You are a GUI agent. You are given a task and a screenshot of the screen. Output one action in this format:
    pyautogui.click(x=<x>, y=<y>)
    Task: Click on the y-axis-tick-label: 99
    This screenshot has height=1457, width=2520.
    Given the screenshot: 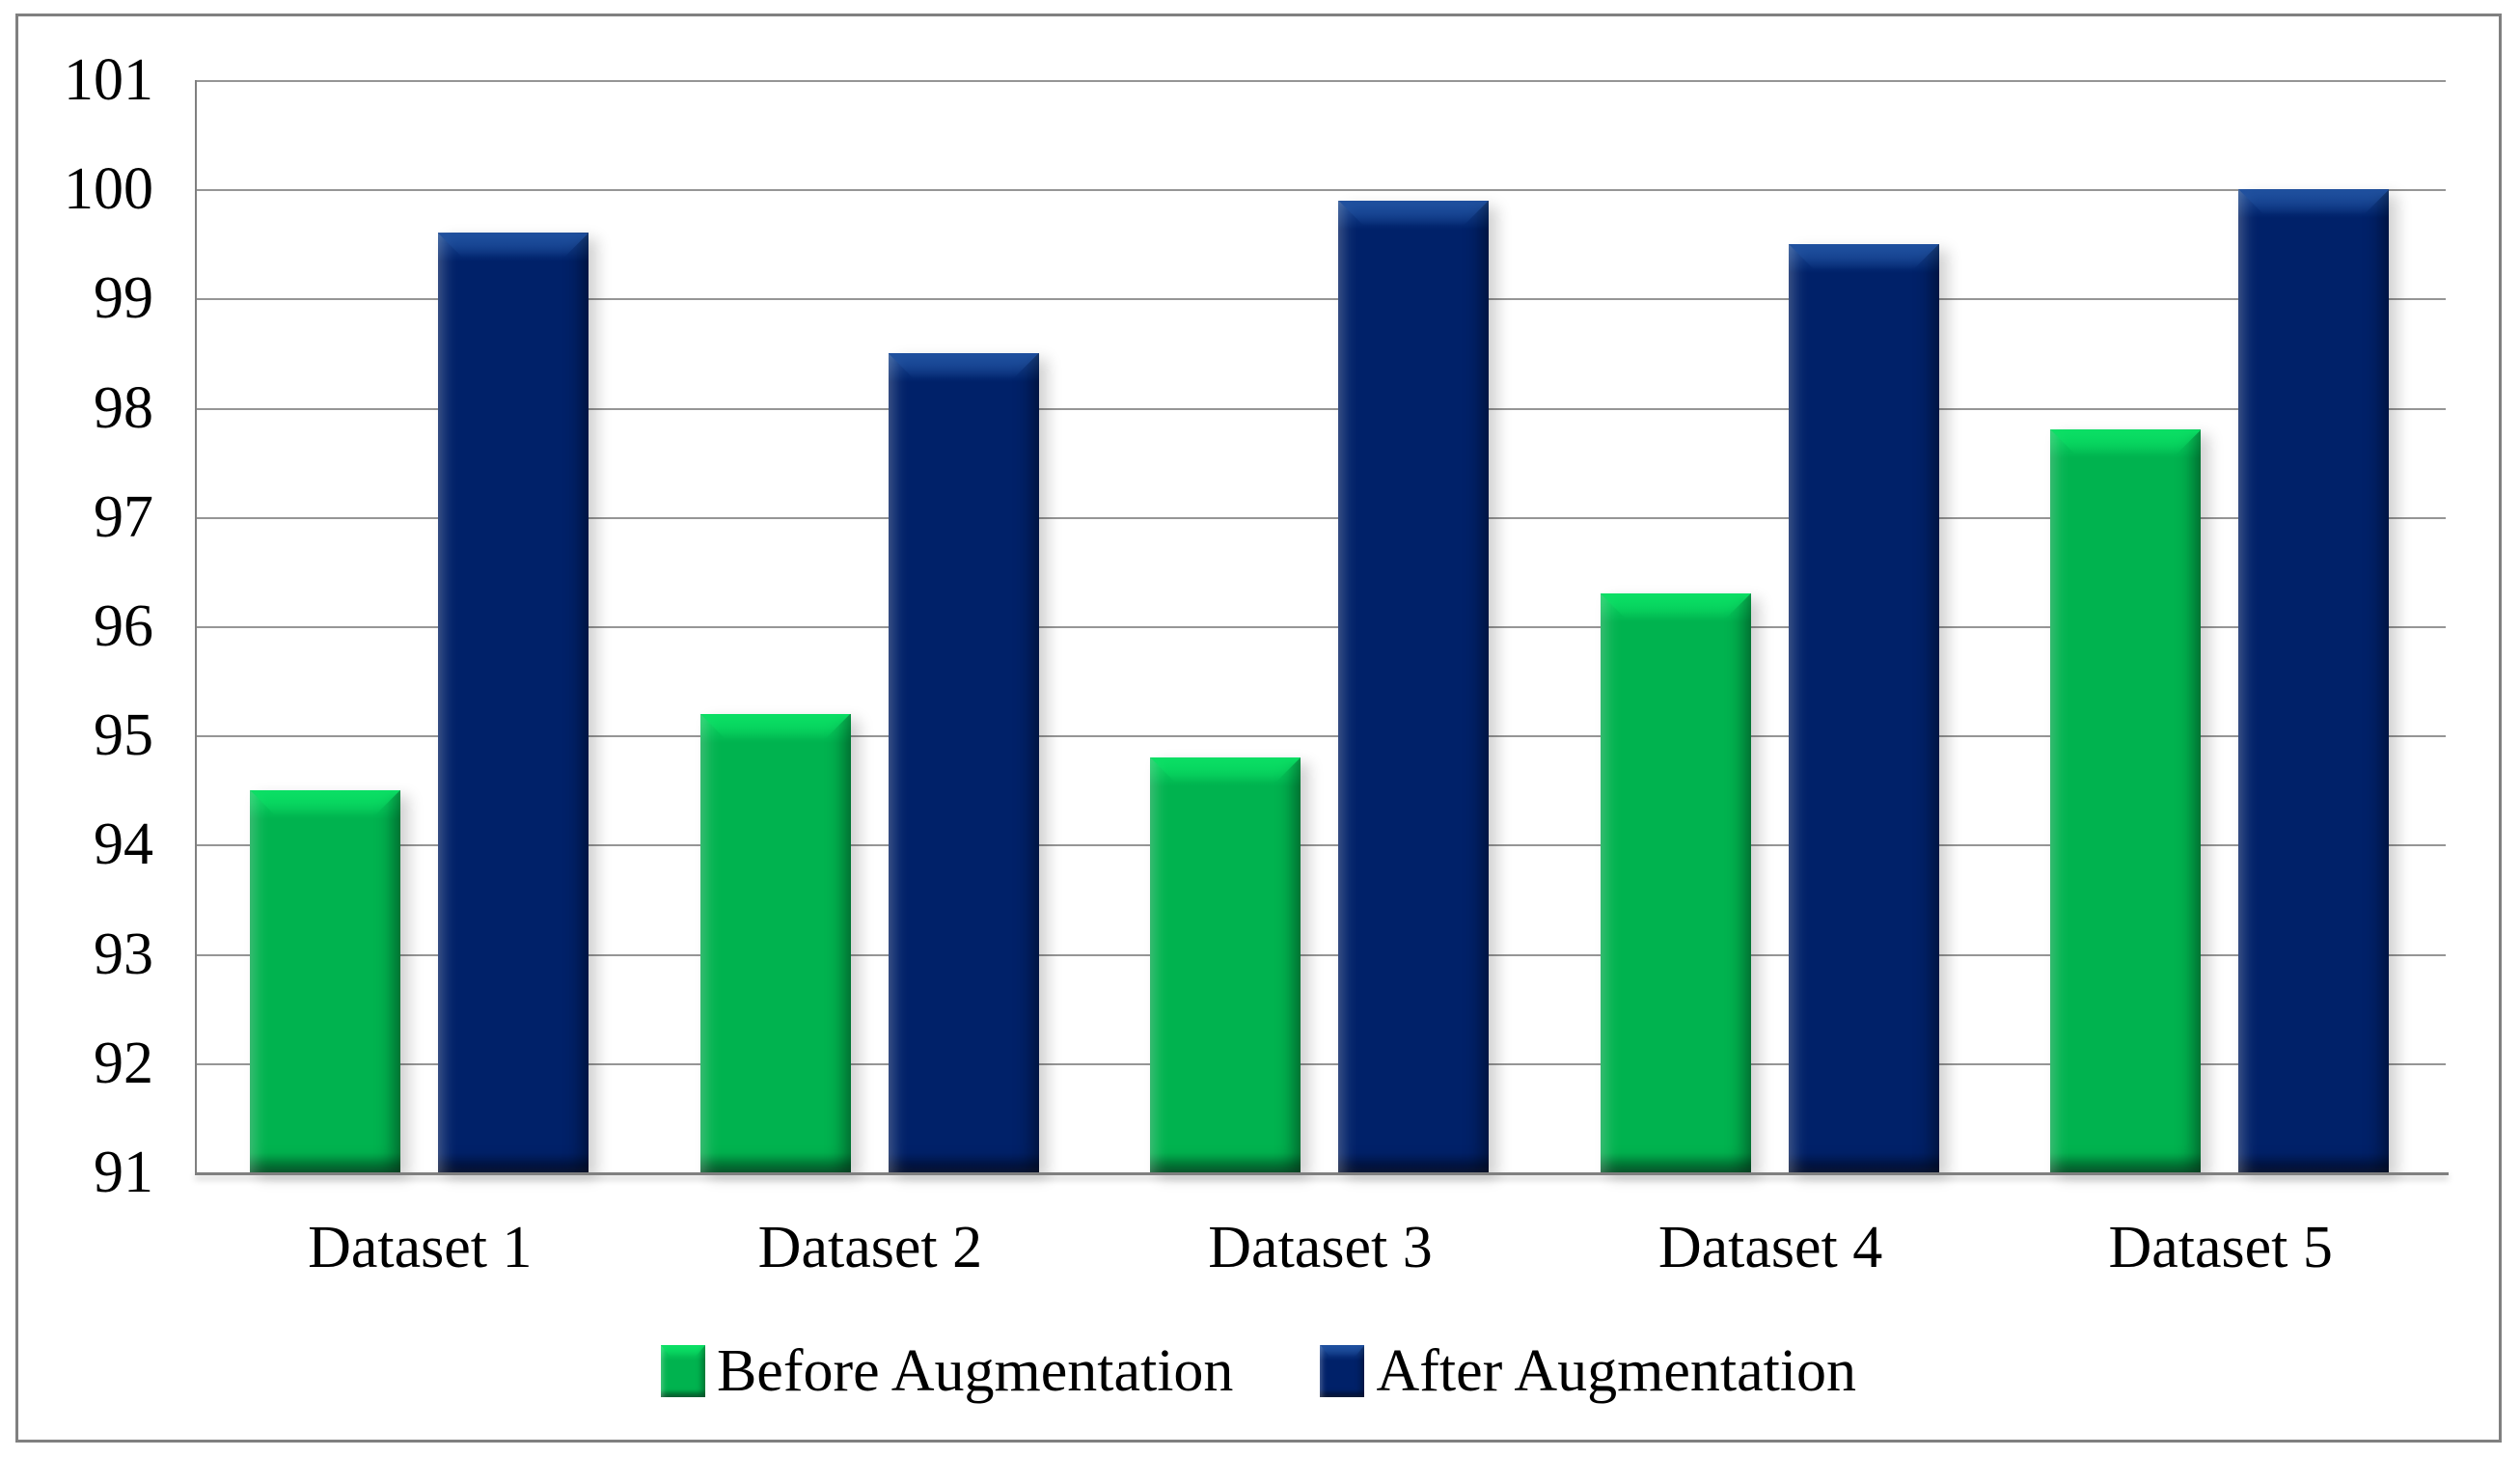 What is the action you would take?
    pyautogui.click(x=124, y=298)
    